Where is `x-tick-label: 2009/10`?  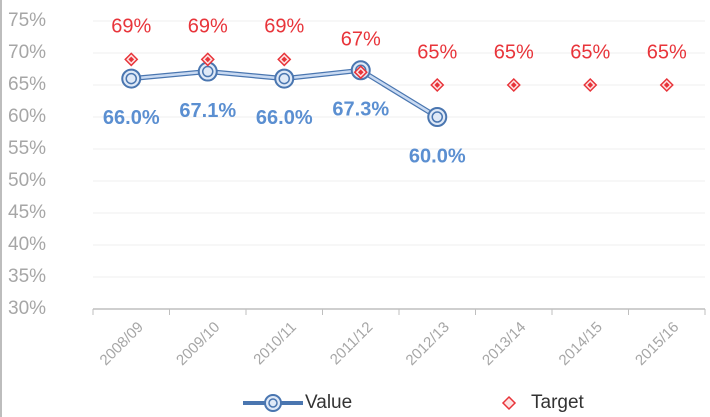 x-tick-label: 2009/10 is located at coordinates (198, 344).